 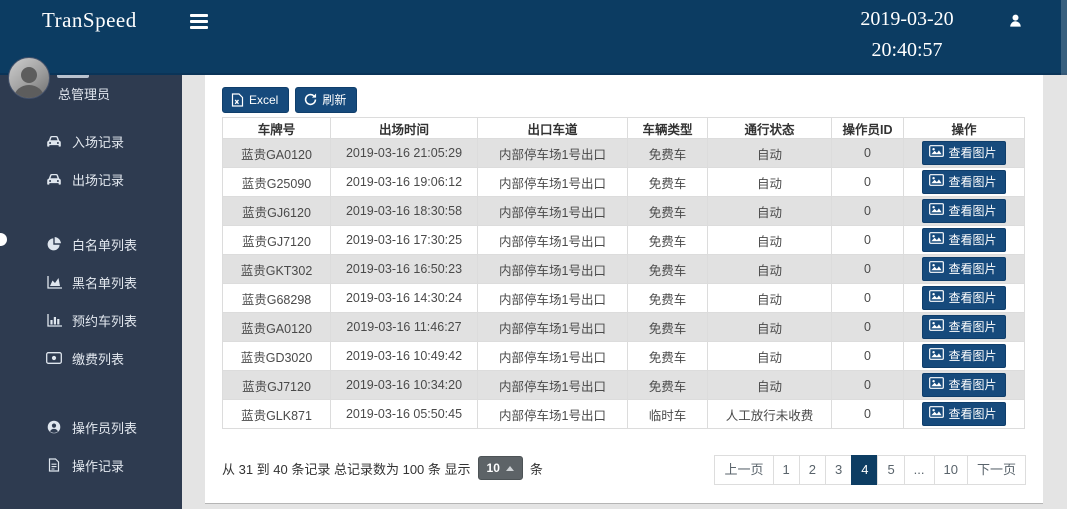 What do you see at coordinates (237, 99) in the screenshot?
I see `excel-file-icon` at bounding box center [237, 99].